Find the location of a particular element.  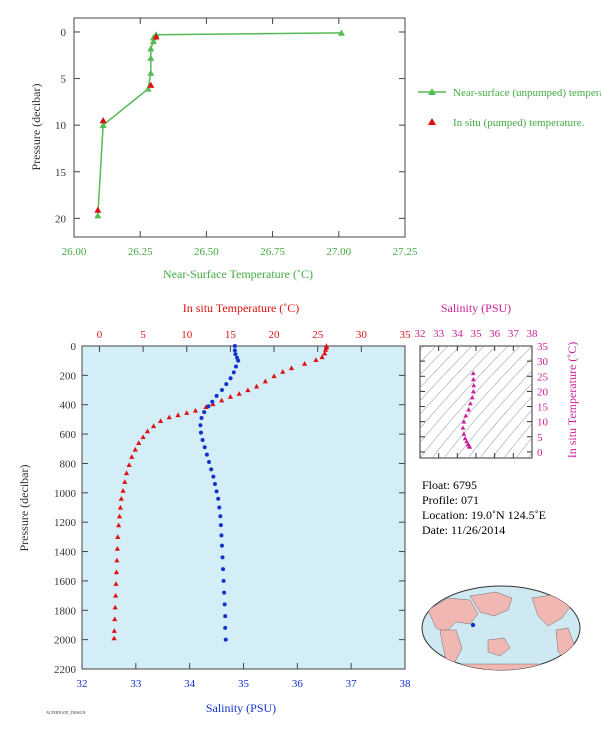

pressure-axis-tick-label: 2200 is located at coordinates (65, 670).